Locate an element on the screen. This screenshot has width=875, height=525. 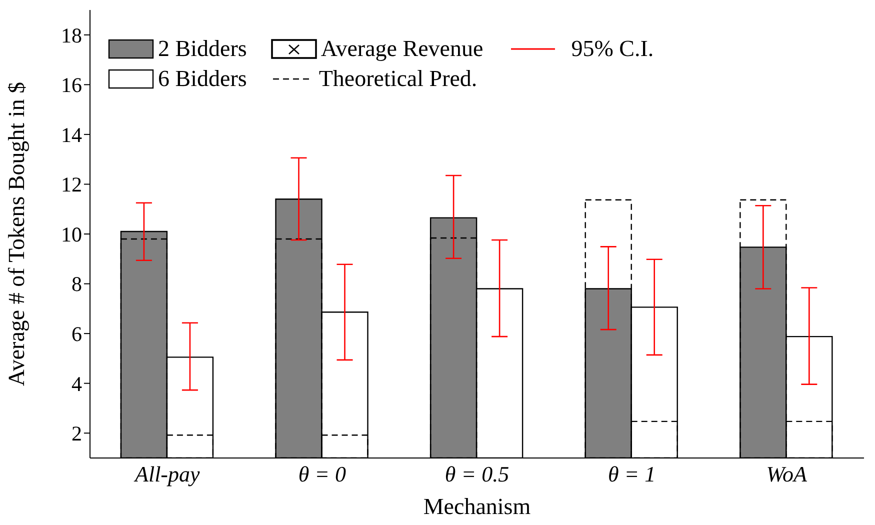
legend-label: 95% C.I. is located at coordinates (612, 49).